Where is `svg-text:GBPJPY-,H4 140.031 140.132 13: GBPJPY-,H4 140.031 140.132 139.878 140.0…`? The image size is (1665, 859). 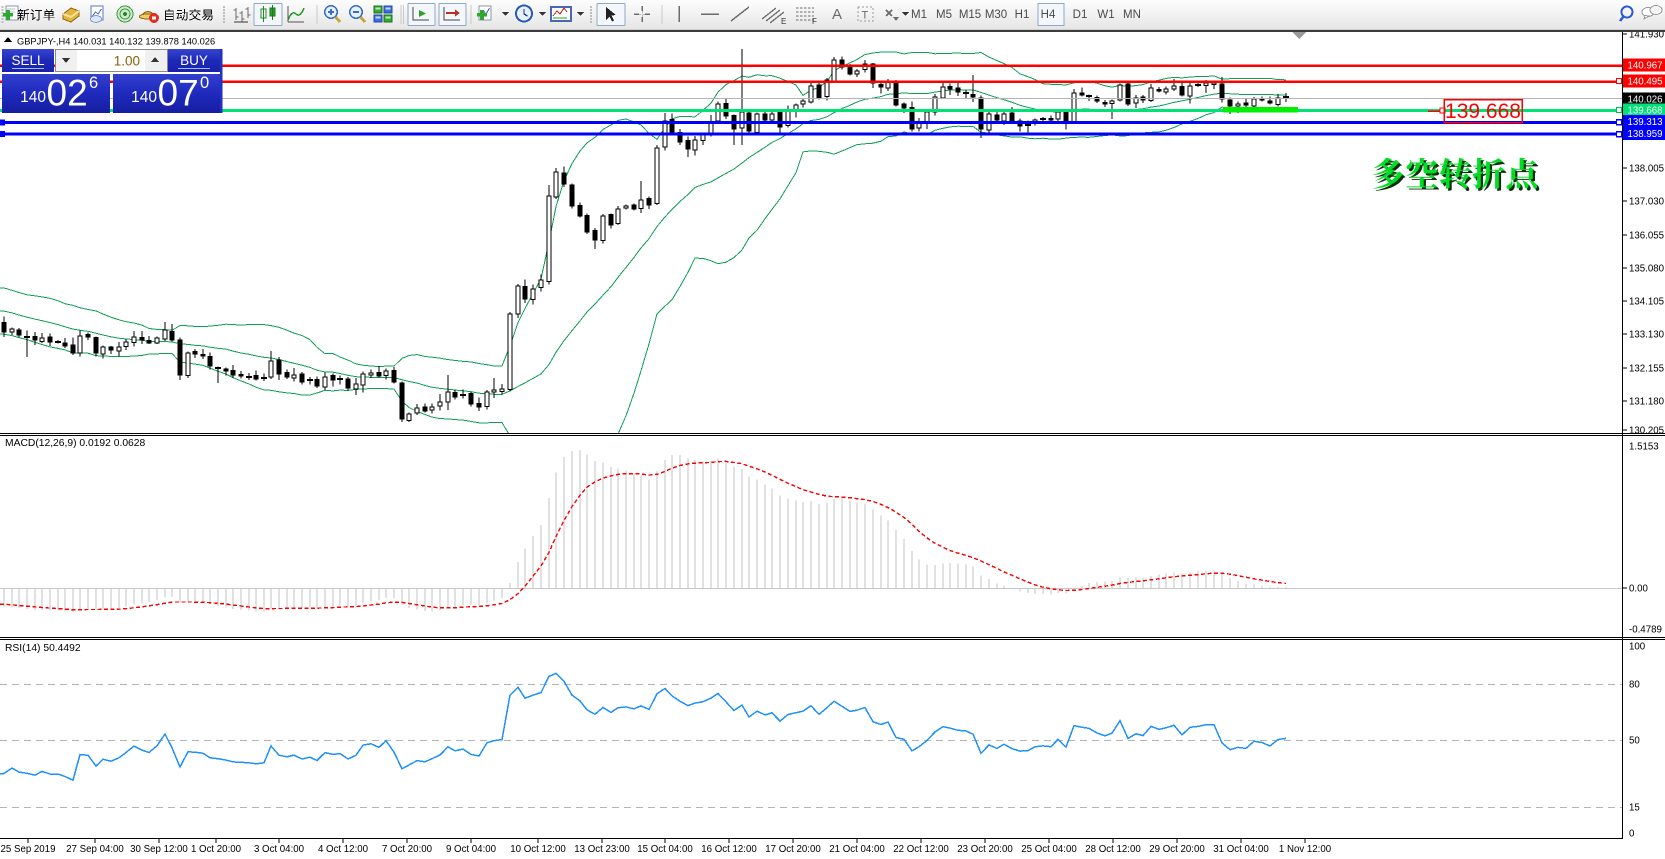 svg-text:GBPJPY-,H4 140.031 140.132 13: GBPJPY-,H4 140.031 140.132 139.878 140.0… is located at coordinates (116, 42).